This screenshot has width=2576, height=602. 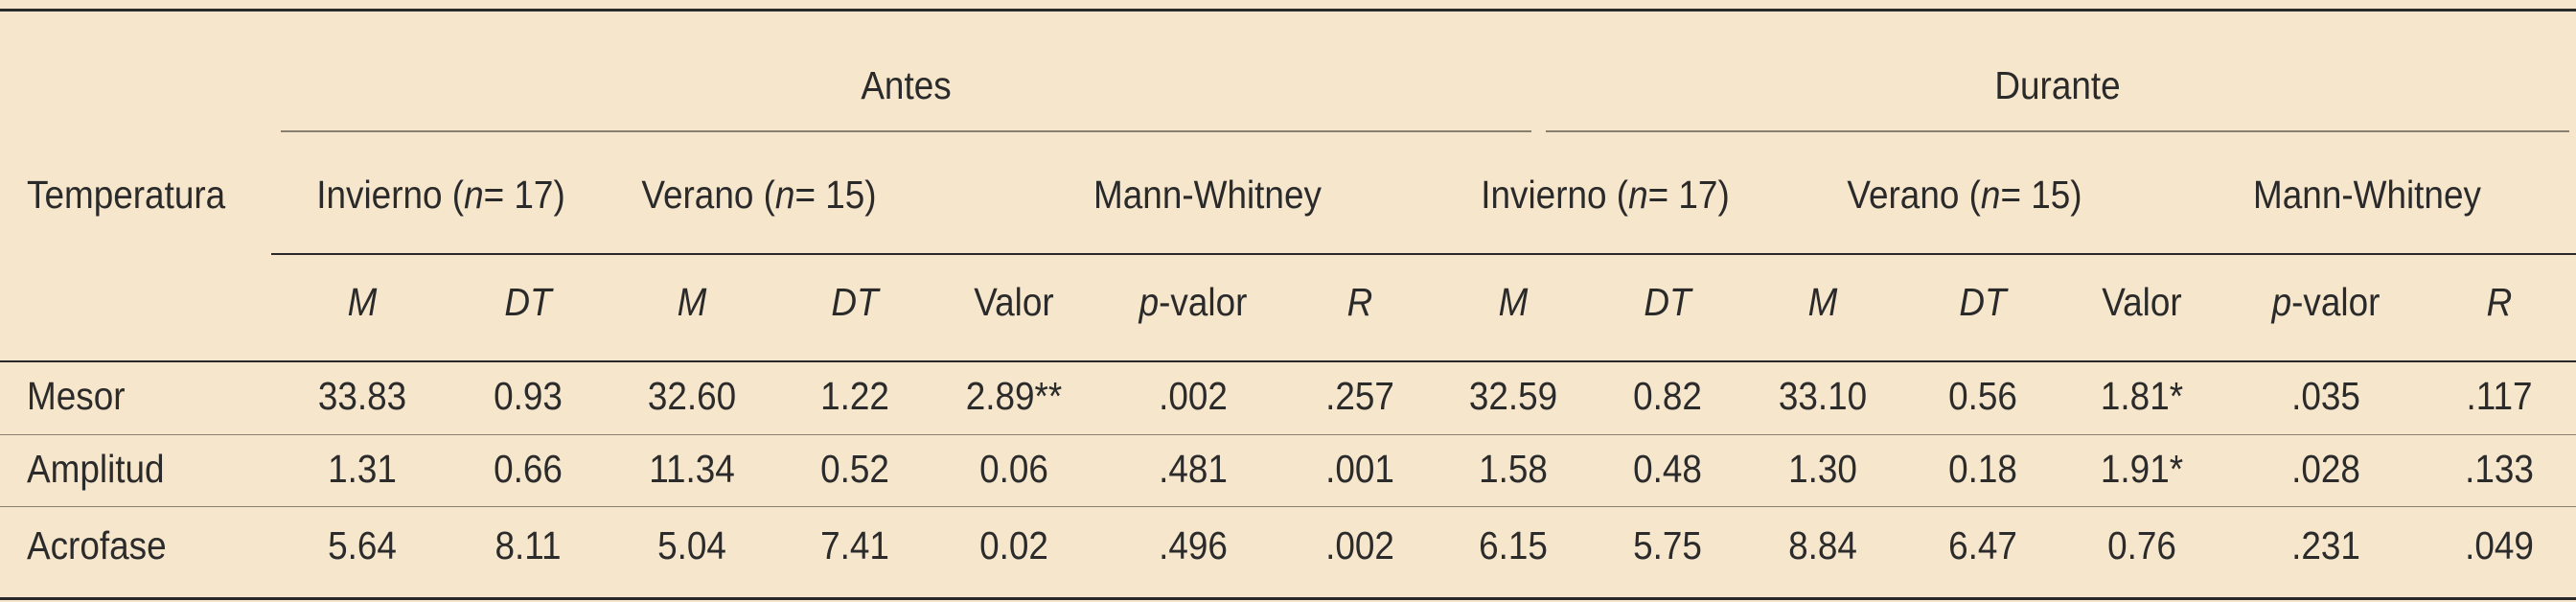 What do you see at coordinates (2142, 468) in the screenshot?
I see `table-cell: 1.91*` at bounding box center [2142, 468].